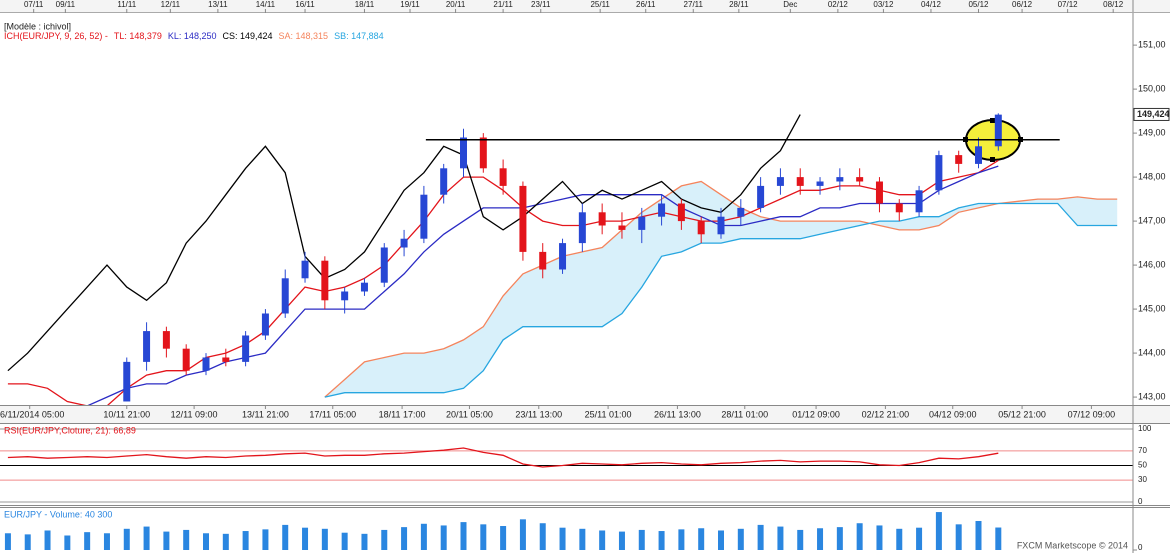  I want to click on x-tick-label: 06/11/2014 05:00, so click(32, 414).